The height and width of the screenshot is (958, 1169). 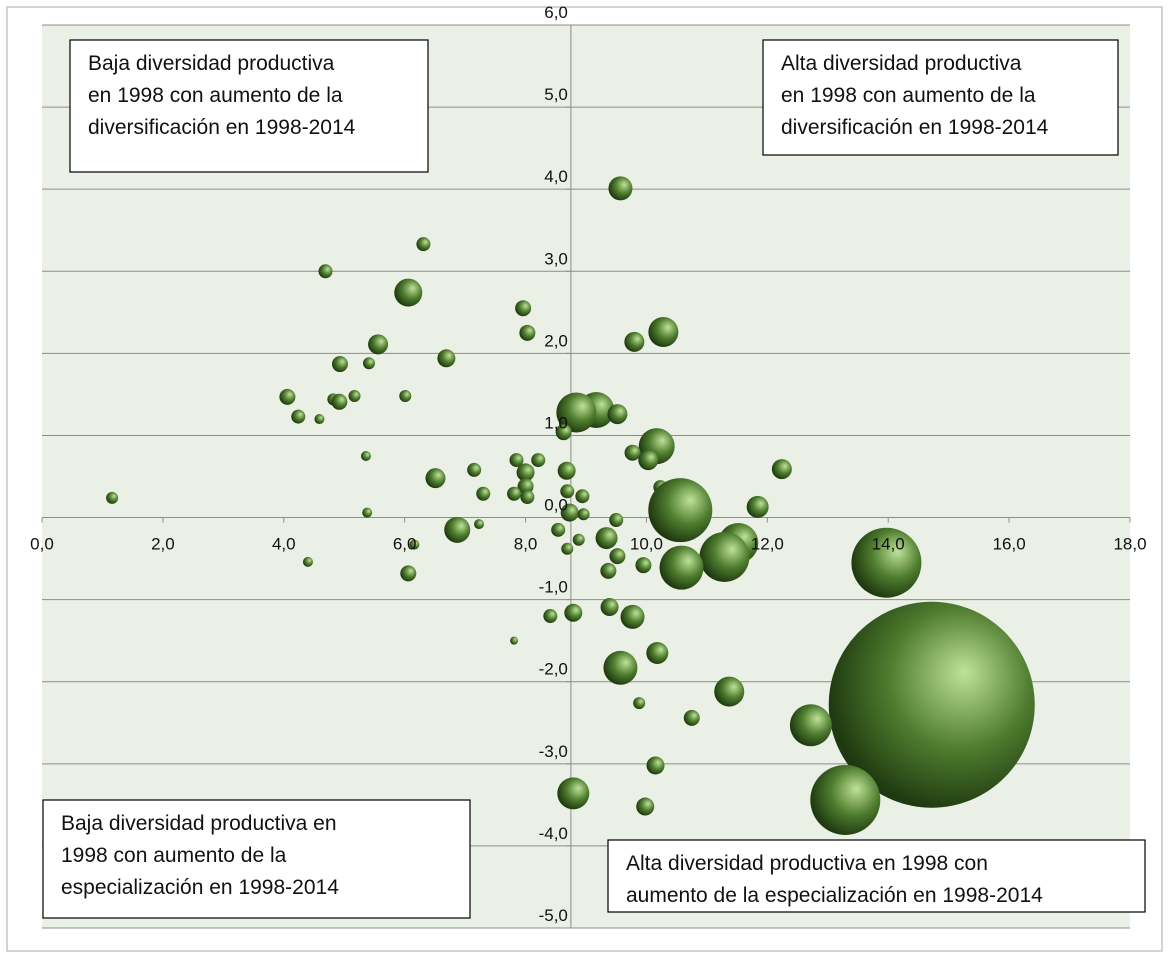 What do you see at coordinates (556, 94) in the screenshot?
I see `y-tick-label: 5,0` at bounding box center [556, 94].